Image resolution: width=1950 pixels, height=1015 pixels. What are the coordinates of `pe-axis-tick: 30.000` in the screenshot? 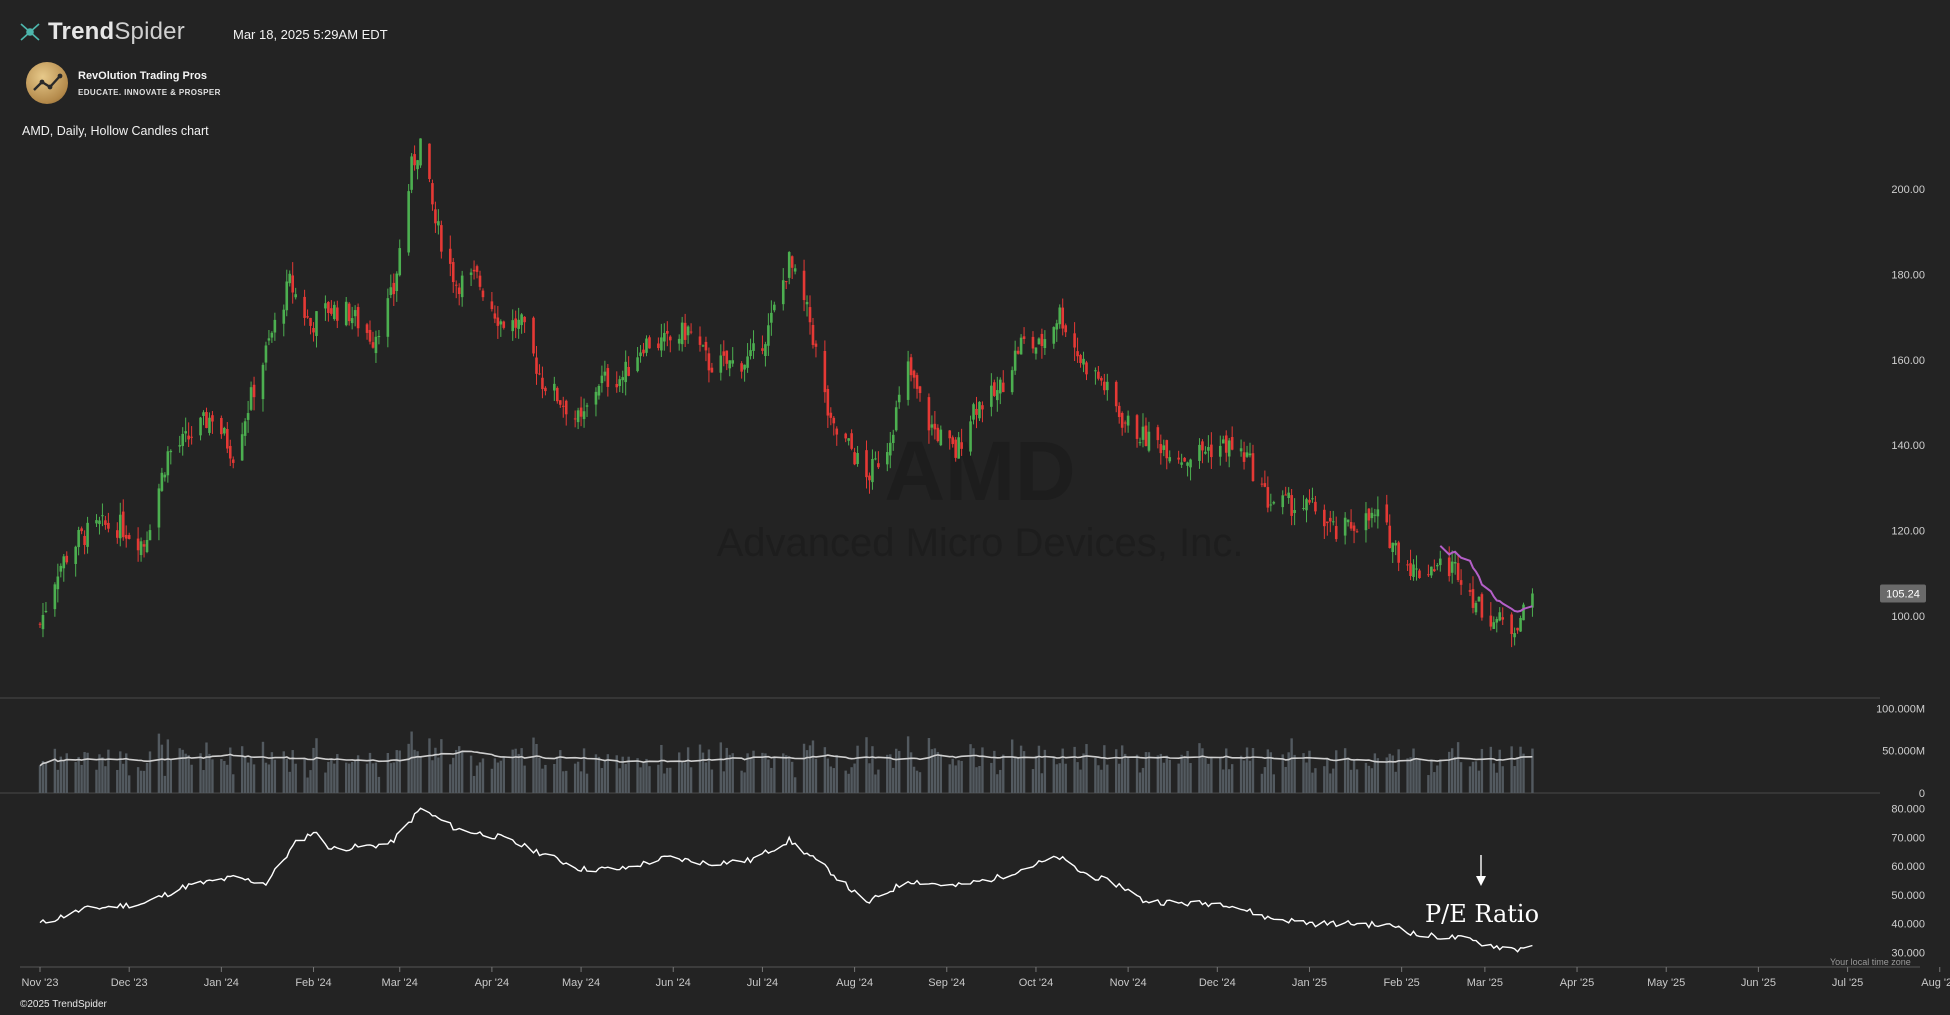 It's located at (1908, 953).